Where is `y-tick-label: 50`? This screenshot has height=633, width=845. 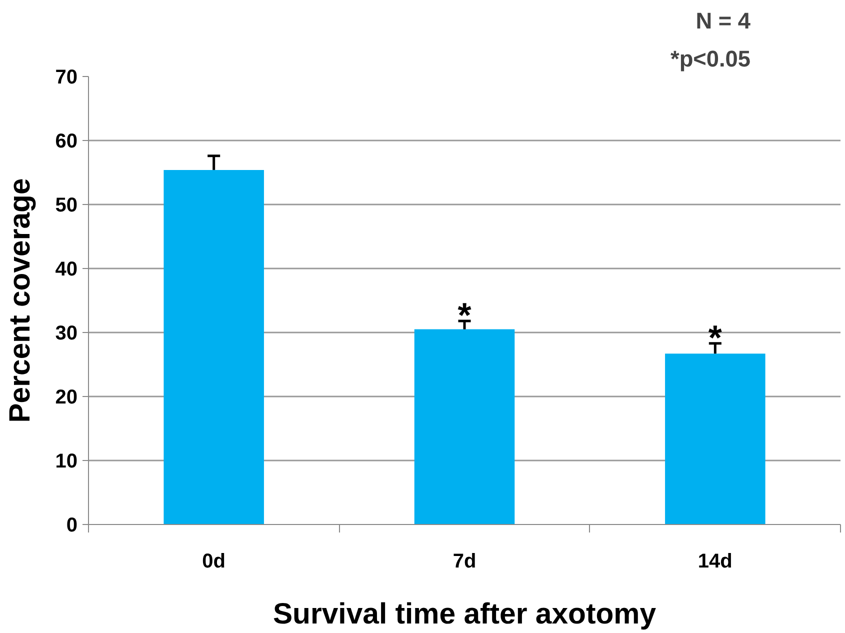
y-tick-label: 50 is located at coordinates (66, 205).